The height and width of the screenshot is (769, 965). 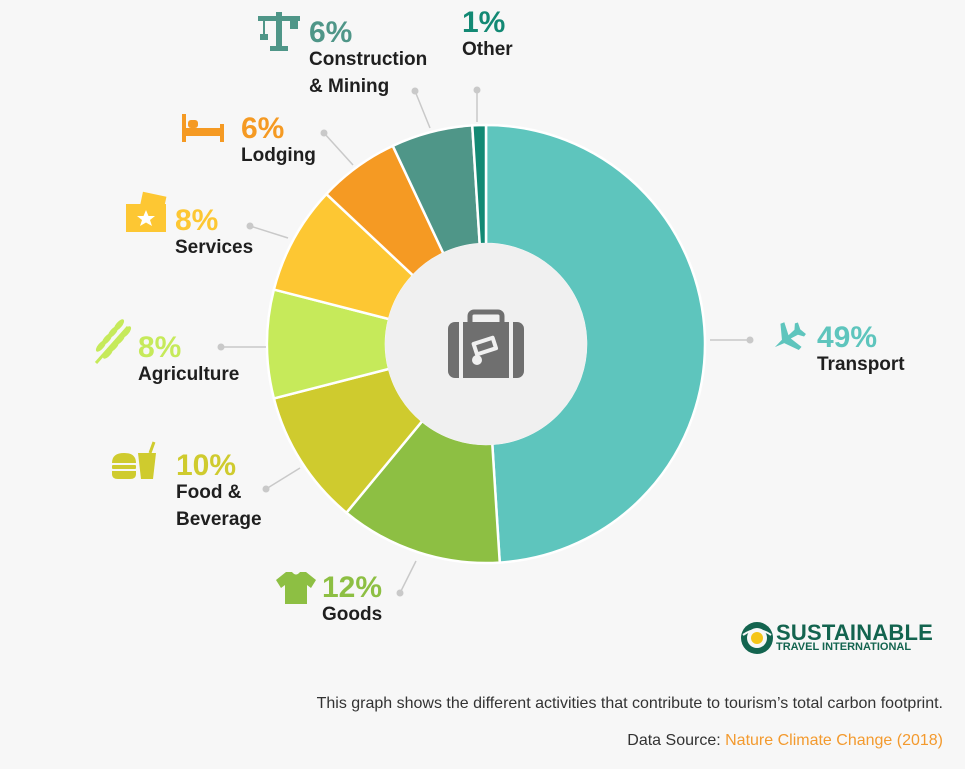 What do you see at coordinates (855, 632) in the screenshot?
I see `logo-title: SUSTAINABLE` at bounding box center [855, 632].